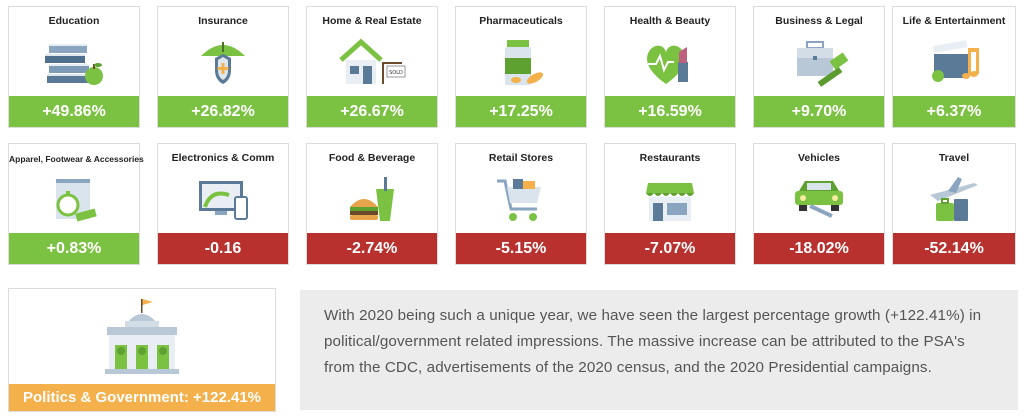 The width and height of the screenshot is (1024, 418). Describe the element at coordinates (521, 111) in the screenshot. I see `growth-value: +17.25%` at that location.